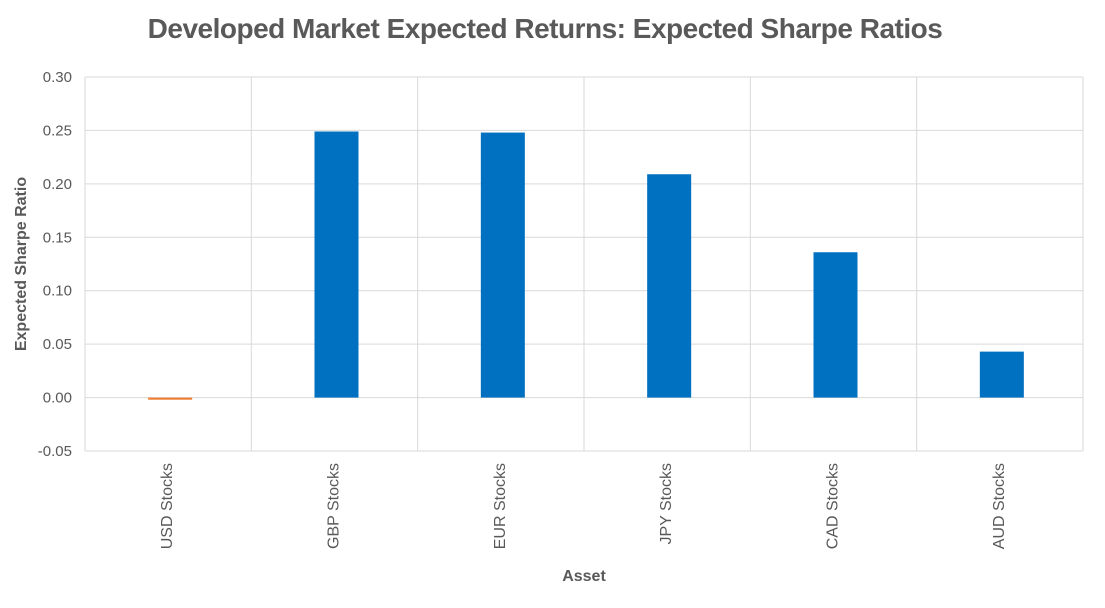  I want to click on x-axis-label: Asset, so click(584, 576).